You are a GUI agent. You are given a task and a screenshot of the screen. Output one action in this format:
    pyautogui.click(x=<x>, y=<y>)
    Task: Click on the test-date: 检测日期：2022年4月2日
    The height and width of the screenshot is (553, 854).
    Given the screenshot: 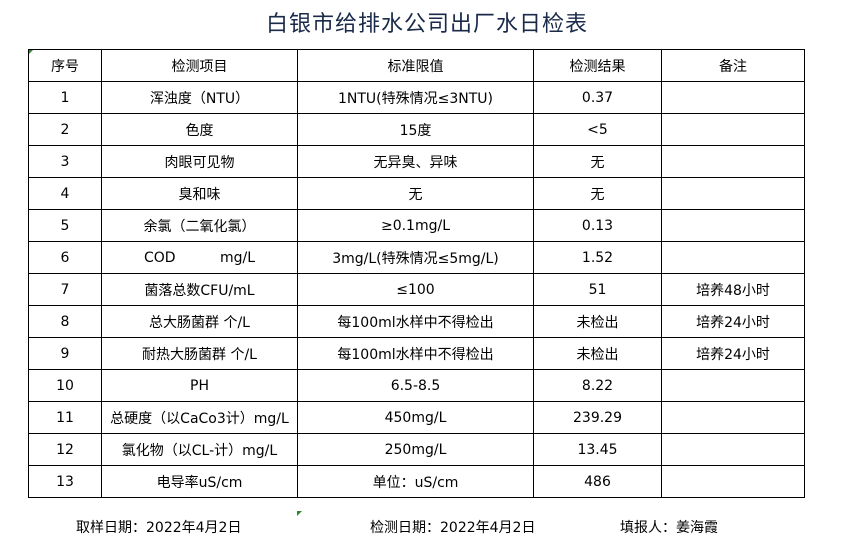 What is the action you would take?
    pyautogui.click(x=453, y=528)
    